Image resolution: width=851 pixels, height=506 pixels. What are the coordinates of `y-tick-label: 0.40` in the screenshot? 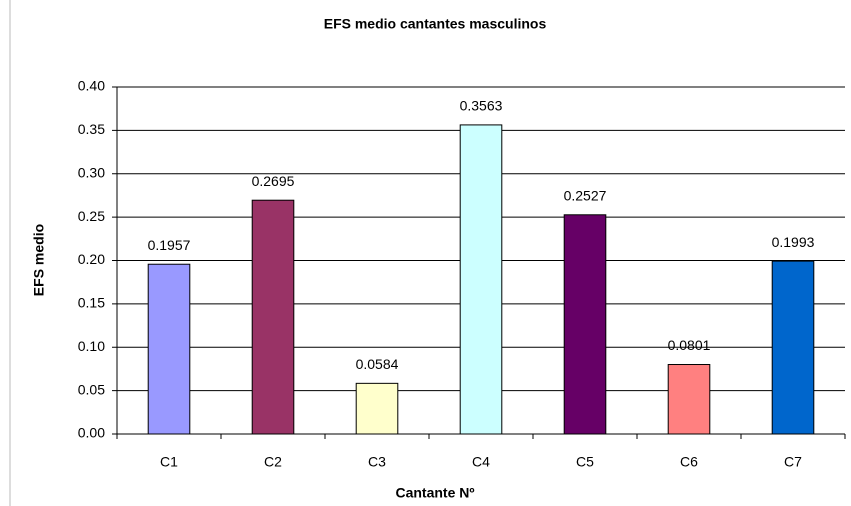 It's located at (91, 86).